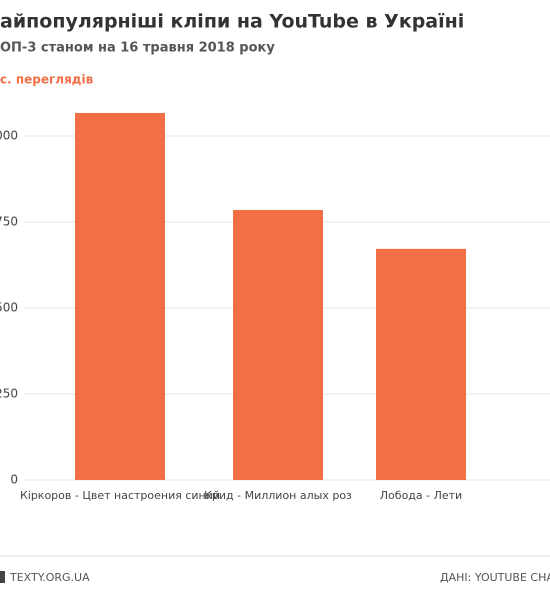 Image resolution: width=550 pixels, height=591 pixels. I want to click on y-tick-label: 250, so click(9, 394).